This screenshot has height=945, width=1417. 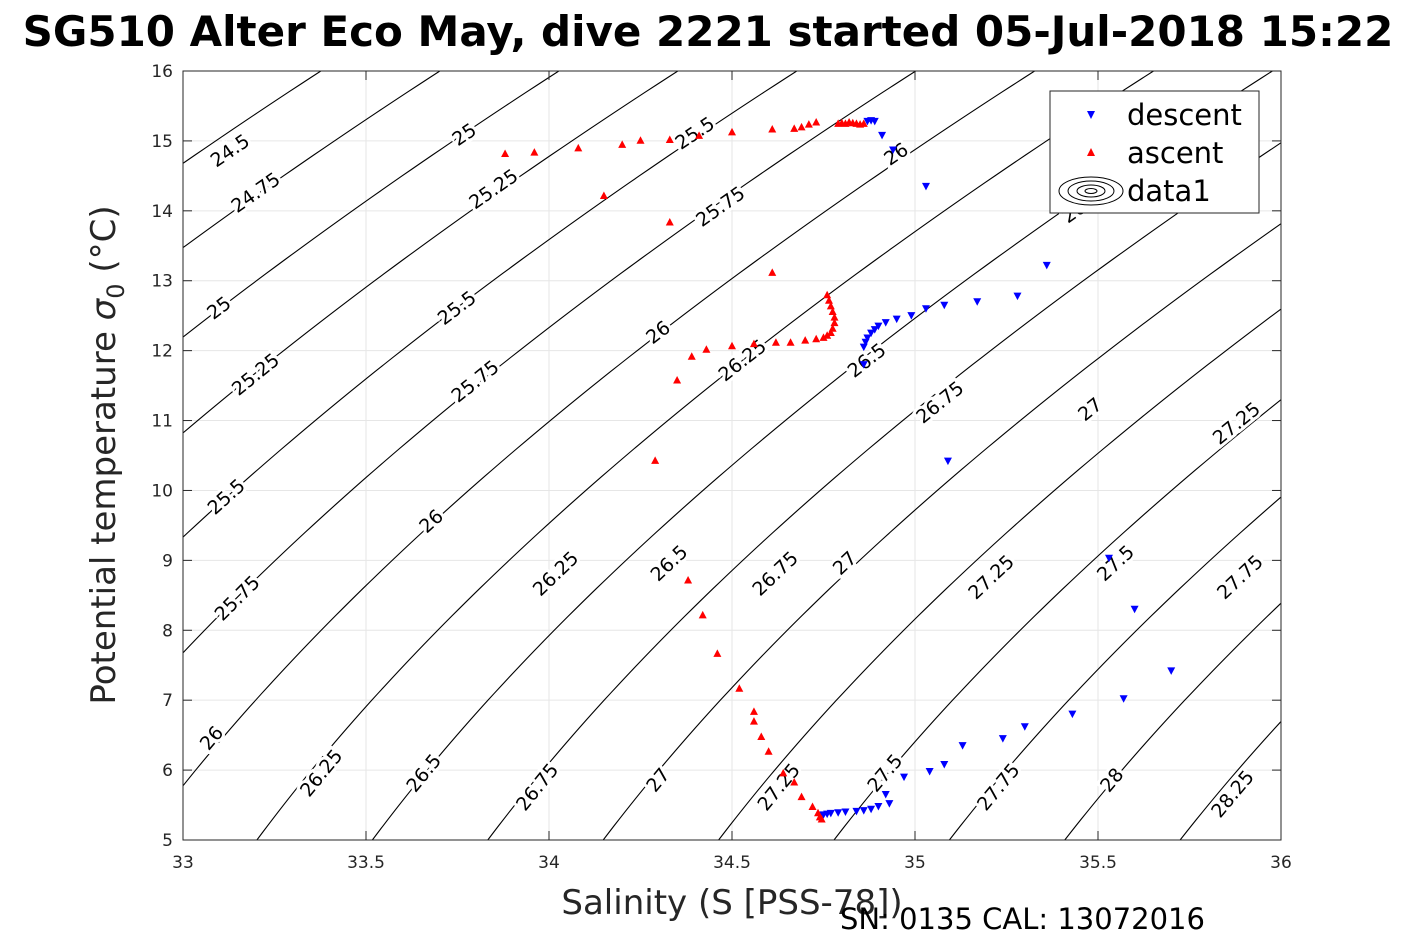 What do you see at coordinates (162, 72) in the screenshot?
I see `y-tick-label: 16` at bounding box center [162, 72].